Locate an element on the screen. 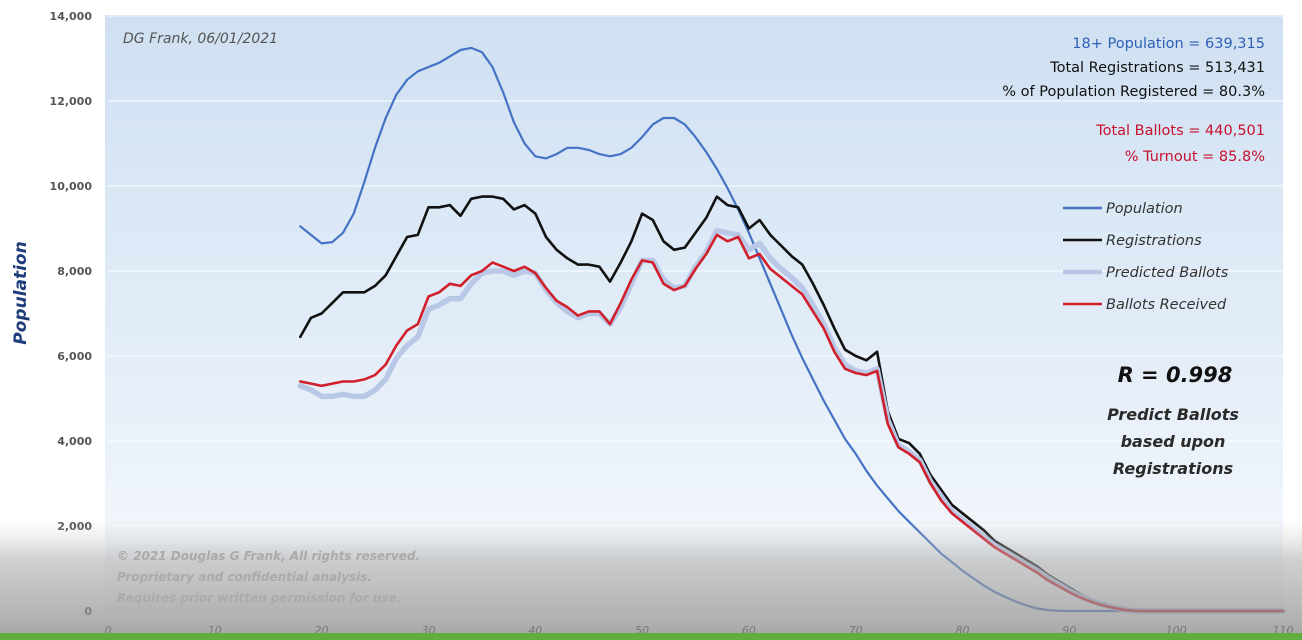 The width and height of the screenshot is (1302, 640). y-tick-label: 10,000 is located at coordinates (71, 186).